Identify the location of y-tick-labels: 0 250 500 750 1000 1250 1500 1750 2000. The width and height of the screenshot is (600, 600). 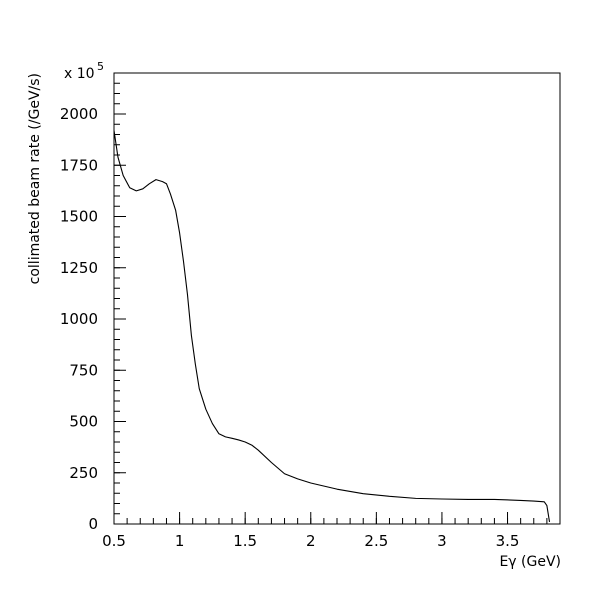
(79, 319).